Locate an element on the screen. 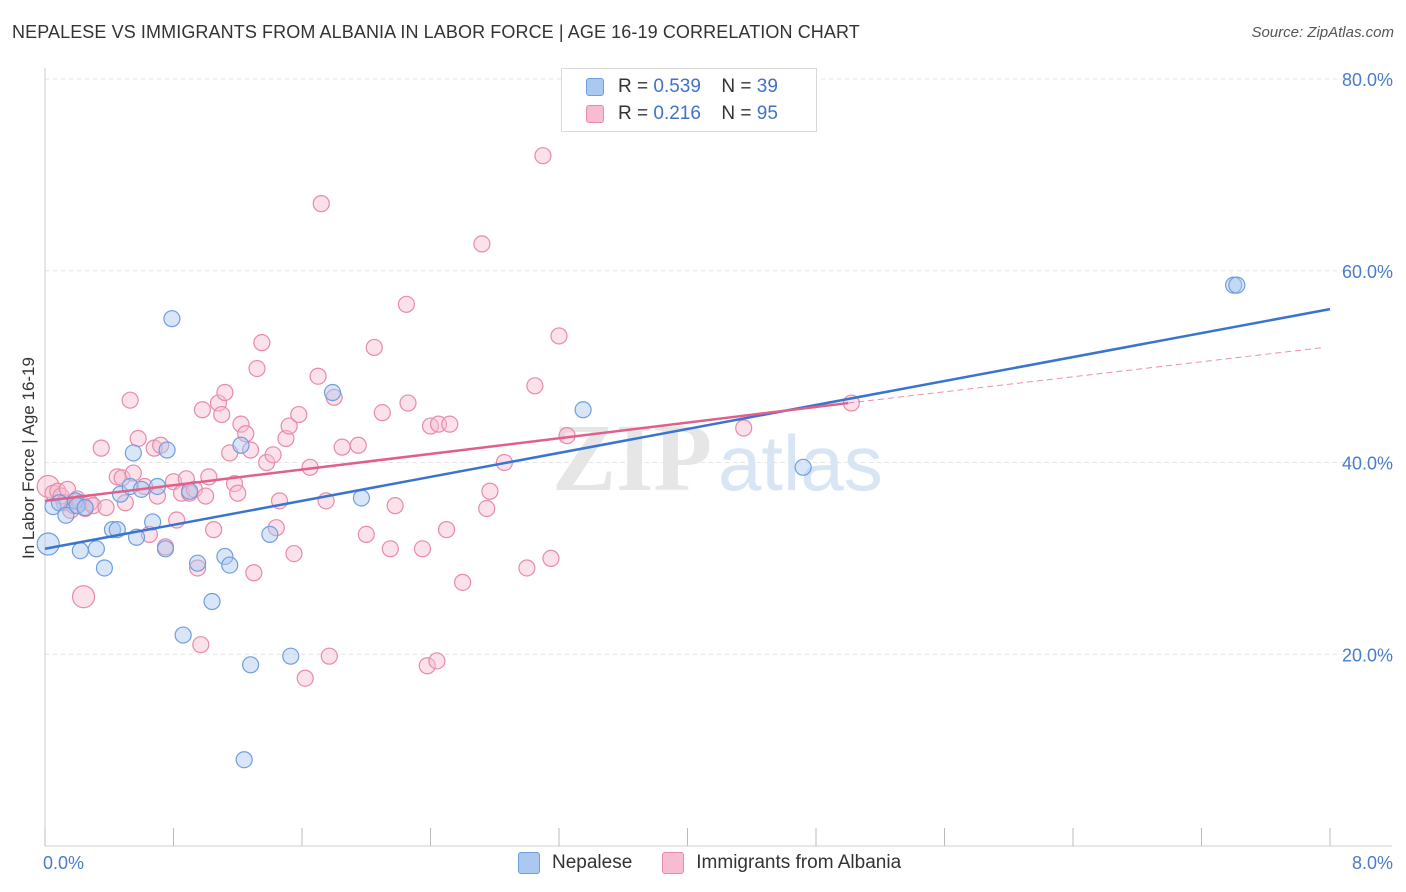 The height and width of the screenshot is (892, 1406). y-tick-label: 60.0% is located at coordinates (1367, 272).